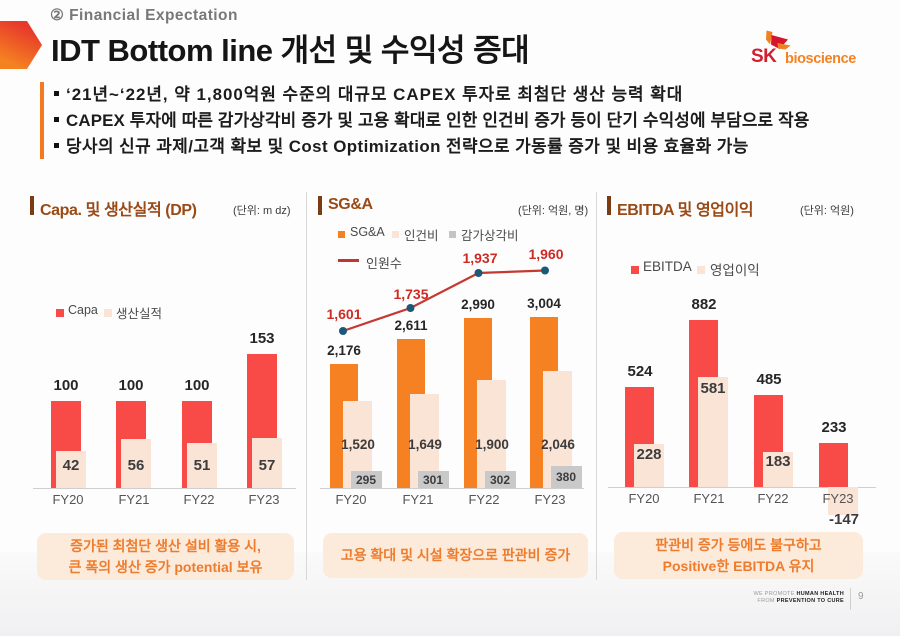  What do you see at coordinates (820, 58) in the screenshot?
I see `svg-text: bioscience` at bounding box center [820, 58].